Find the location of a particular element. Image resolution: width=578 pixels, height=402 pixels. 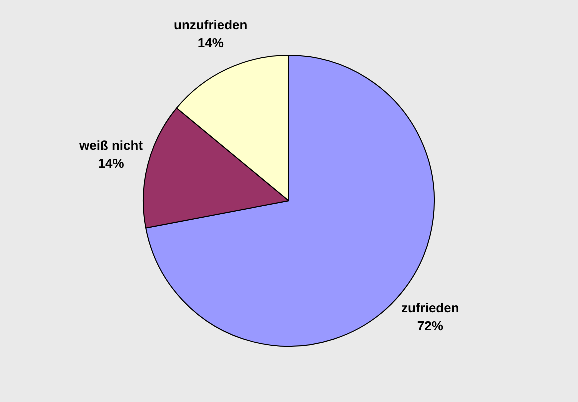

slice-label: weiß nicht is located at coordinates (111, 145).